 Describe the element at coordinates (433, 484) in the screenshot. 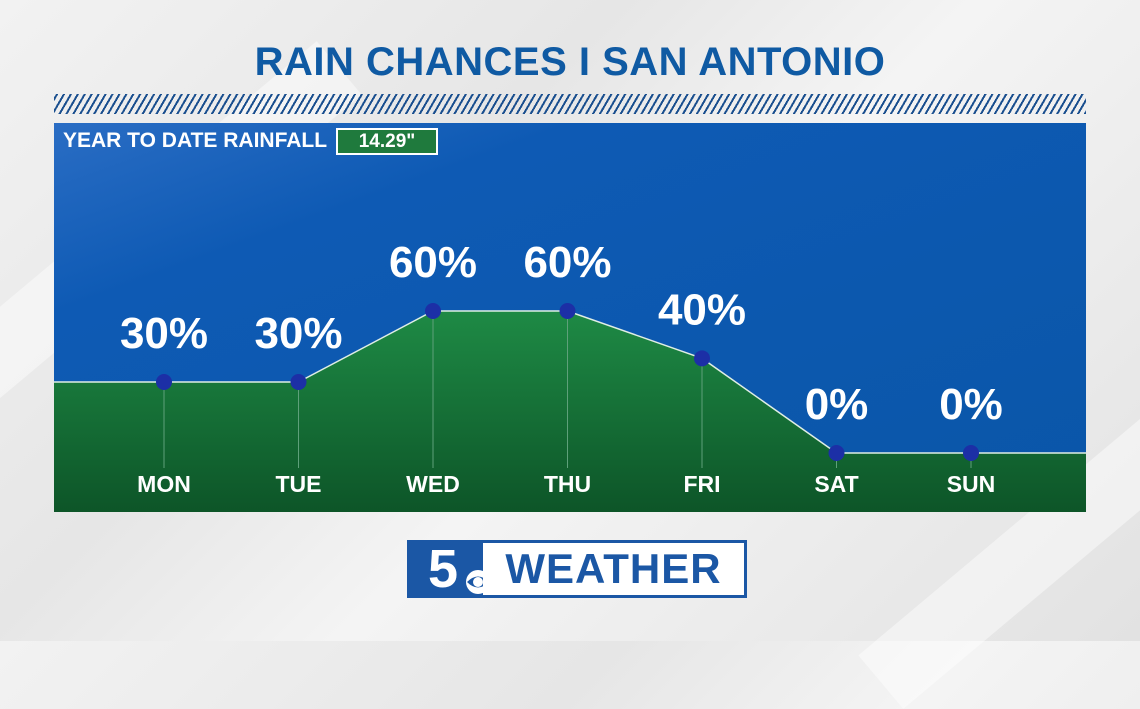

I see `category-label-wed: WED` at that location.